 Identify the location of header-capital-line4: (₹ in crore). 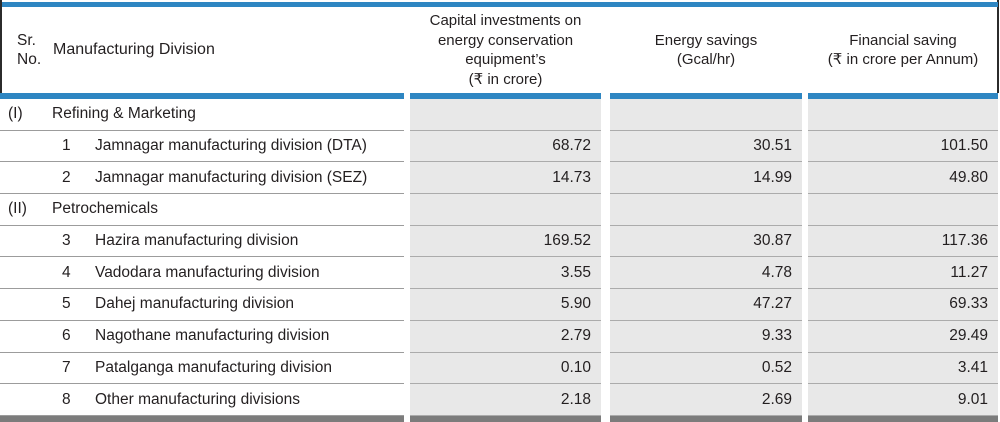
(505, 79).